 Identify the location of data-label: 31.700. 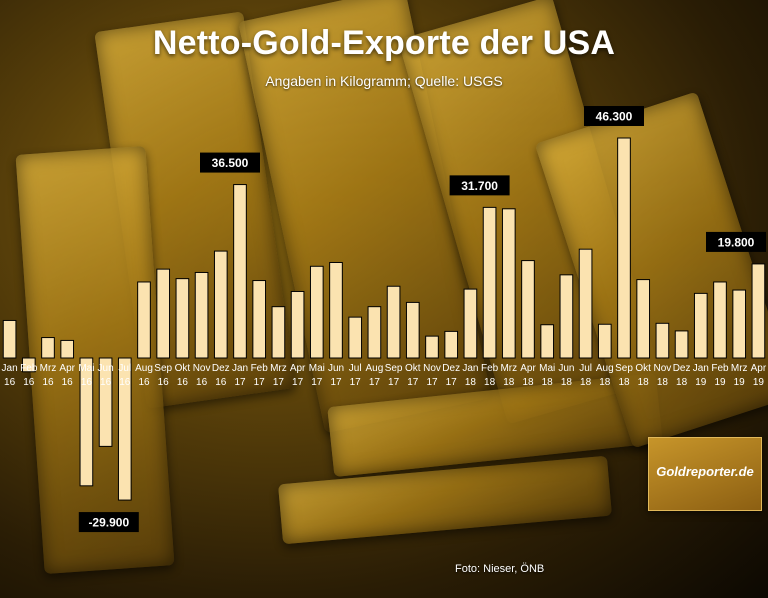
(479, 185).